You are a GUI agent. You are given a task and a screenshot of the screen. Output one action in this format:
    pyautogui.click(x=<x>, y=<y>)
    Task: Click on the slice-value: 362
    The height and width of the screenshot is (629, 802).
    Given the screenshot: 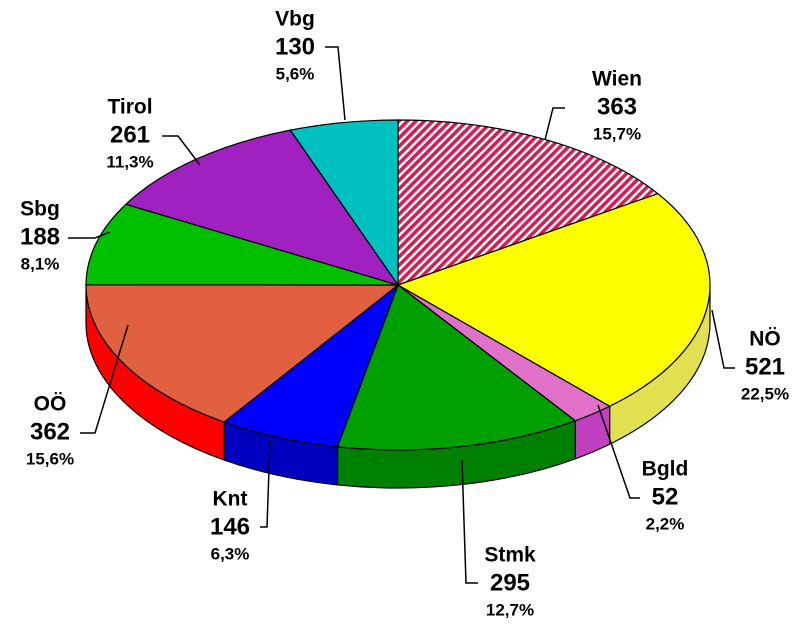 What is the action you would take?
    pyautogui.click(x=50, y=431)
    